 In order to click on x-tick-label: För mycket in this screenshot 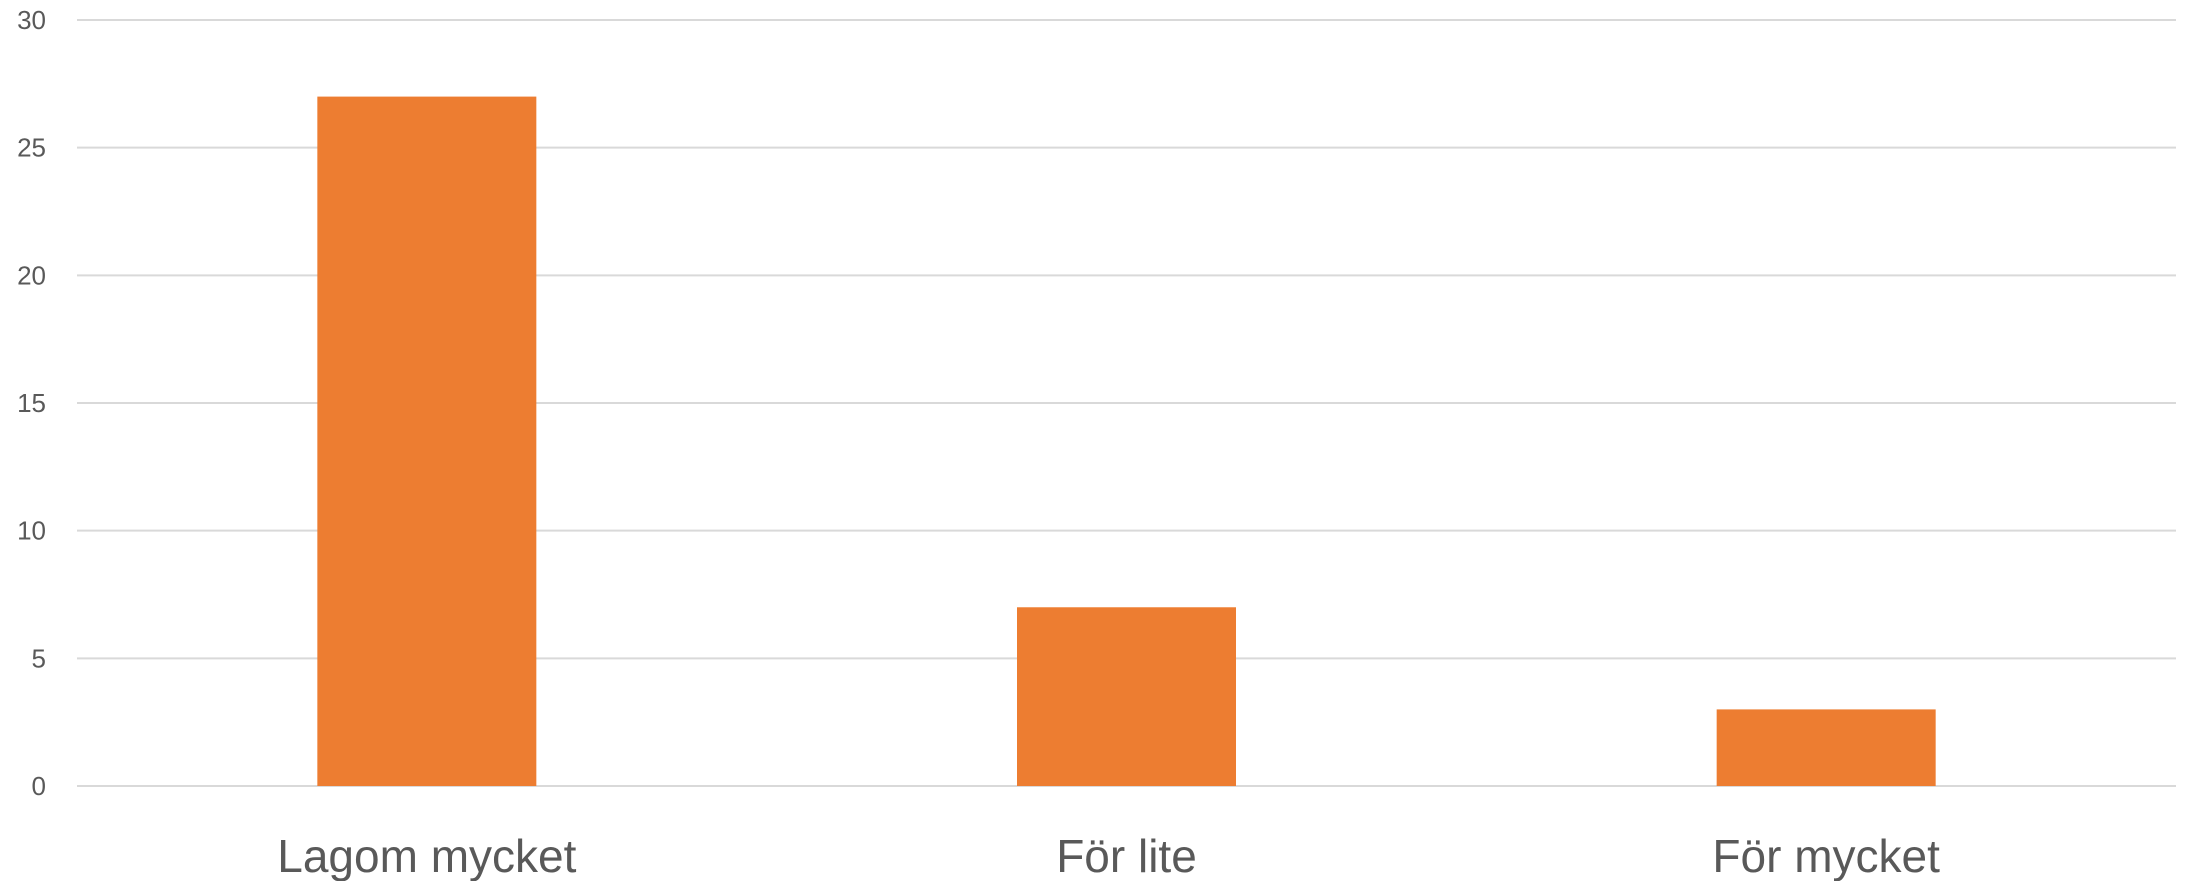, I will do `click(1826, 855)`.